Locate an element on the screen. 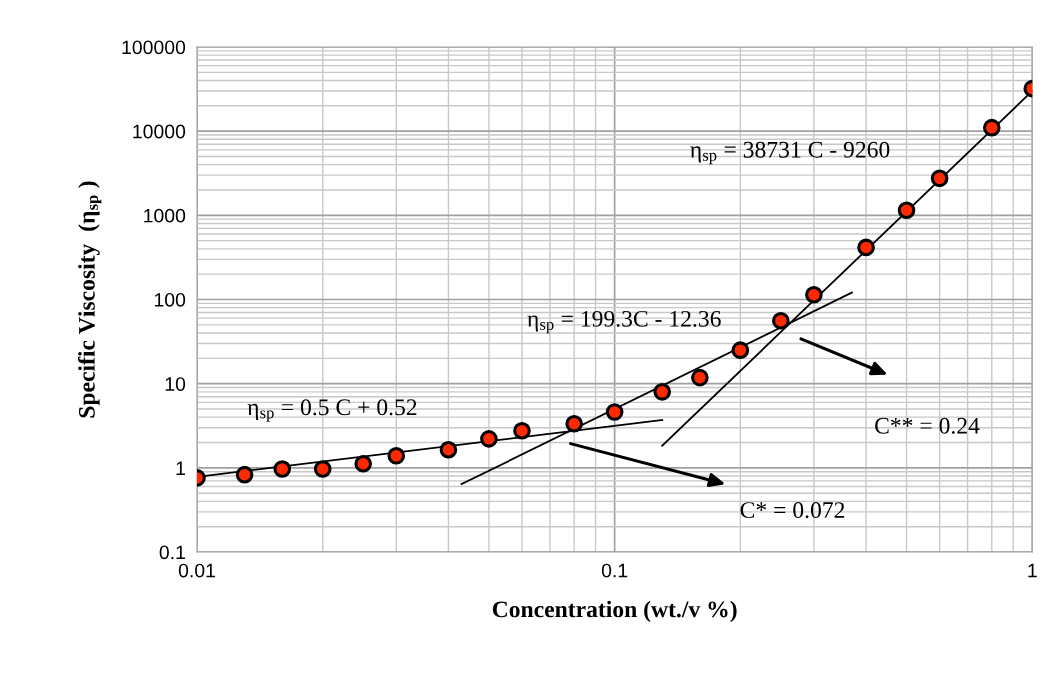 The height and width of the screenshot is (676, 1062). annotation: C** = 0.24 is located at coordinates (927, 425).